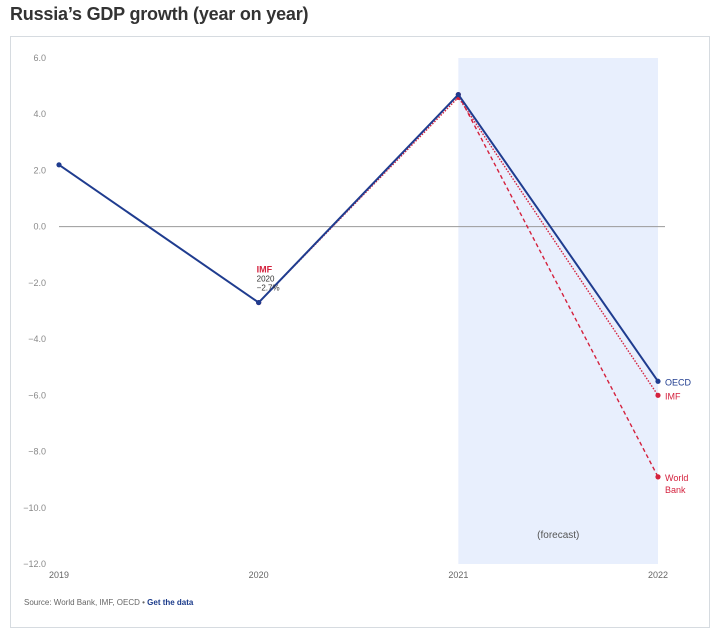  I want to click on x-tick-label: 2020, so click(259, 575).